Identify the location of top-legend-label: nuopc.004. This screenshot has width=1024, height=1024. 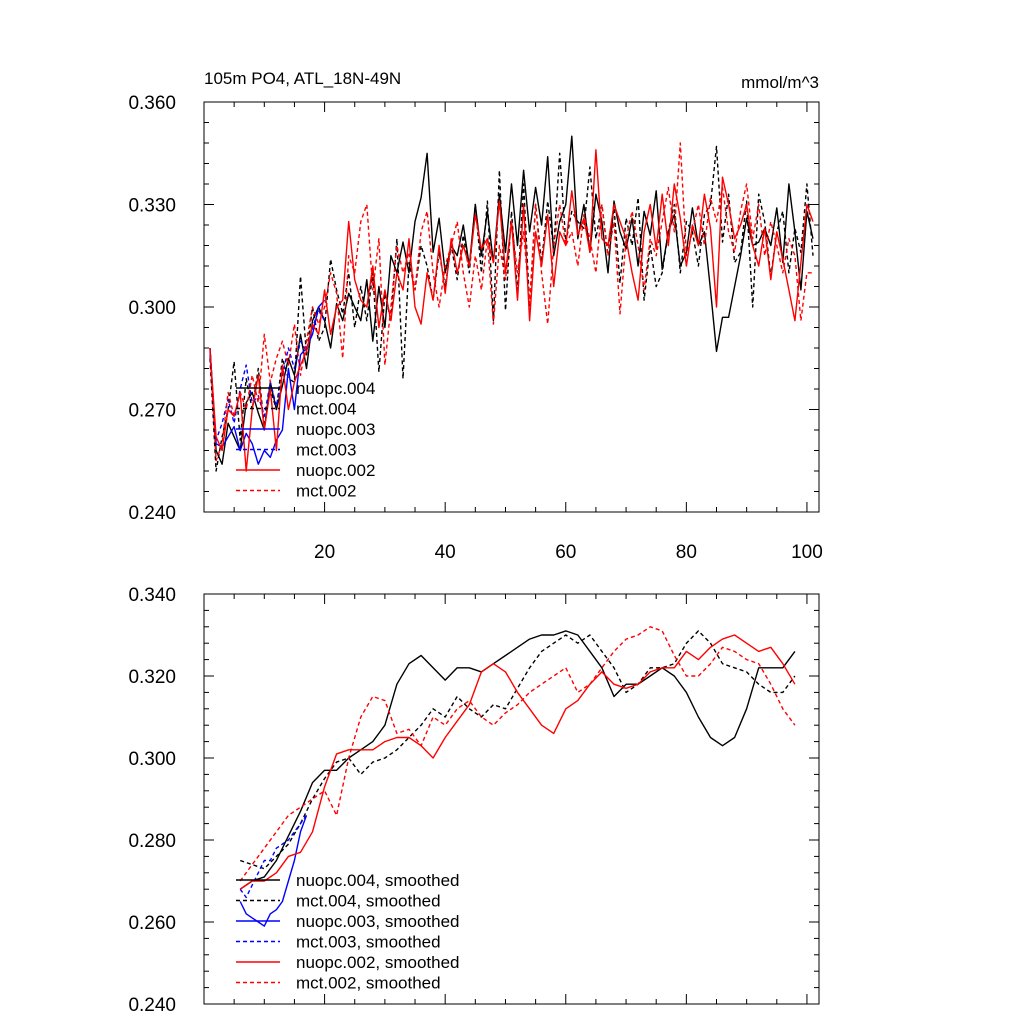
(335, 388).